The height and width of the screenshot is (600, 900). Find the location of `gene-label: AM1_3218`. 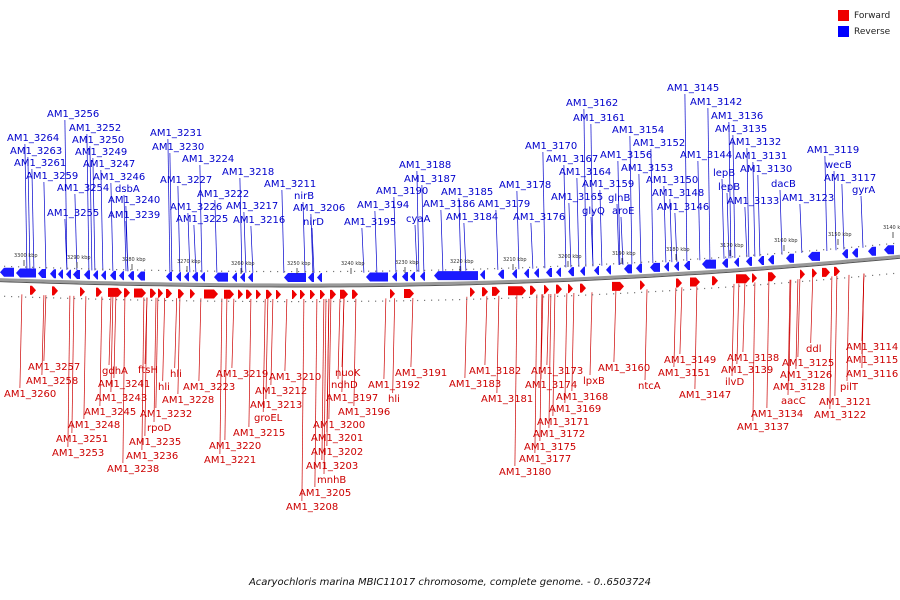

gene-label: AM1_3218 is located at coordinates (248, 172).